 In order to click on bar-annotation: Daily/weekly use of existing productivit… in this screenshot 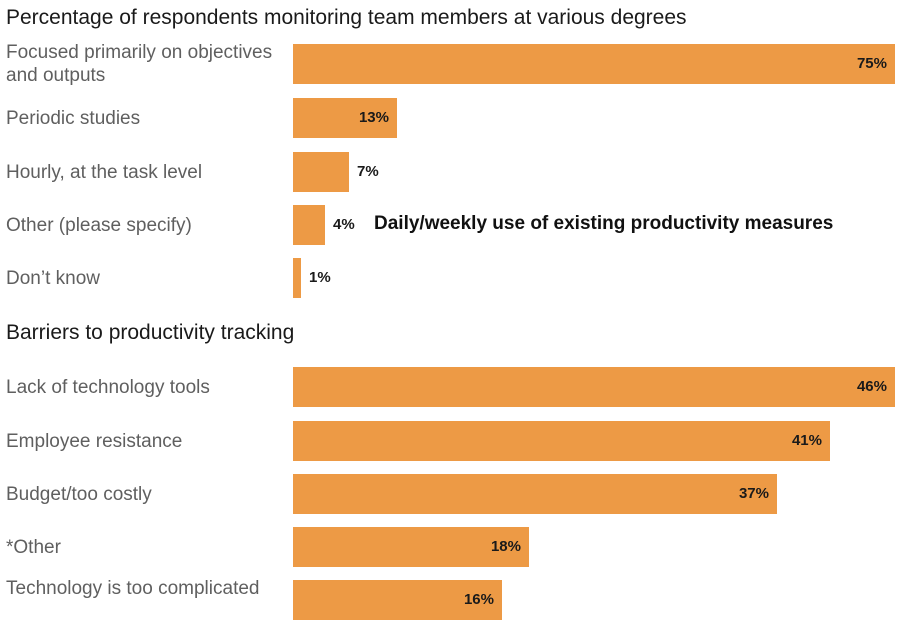, I will do `click(604, 223)`.